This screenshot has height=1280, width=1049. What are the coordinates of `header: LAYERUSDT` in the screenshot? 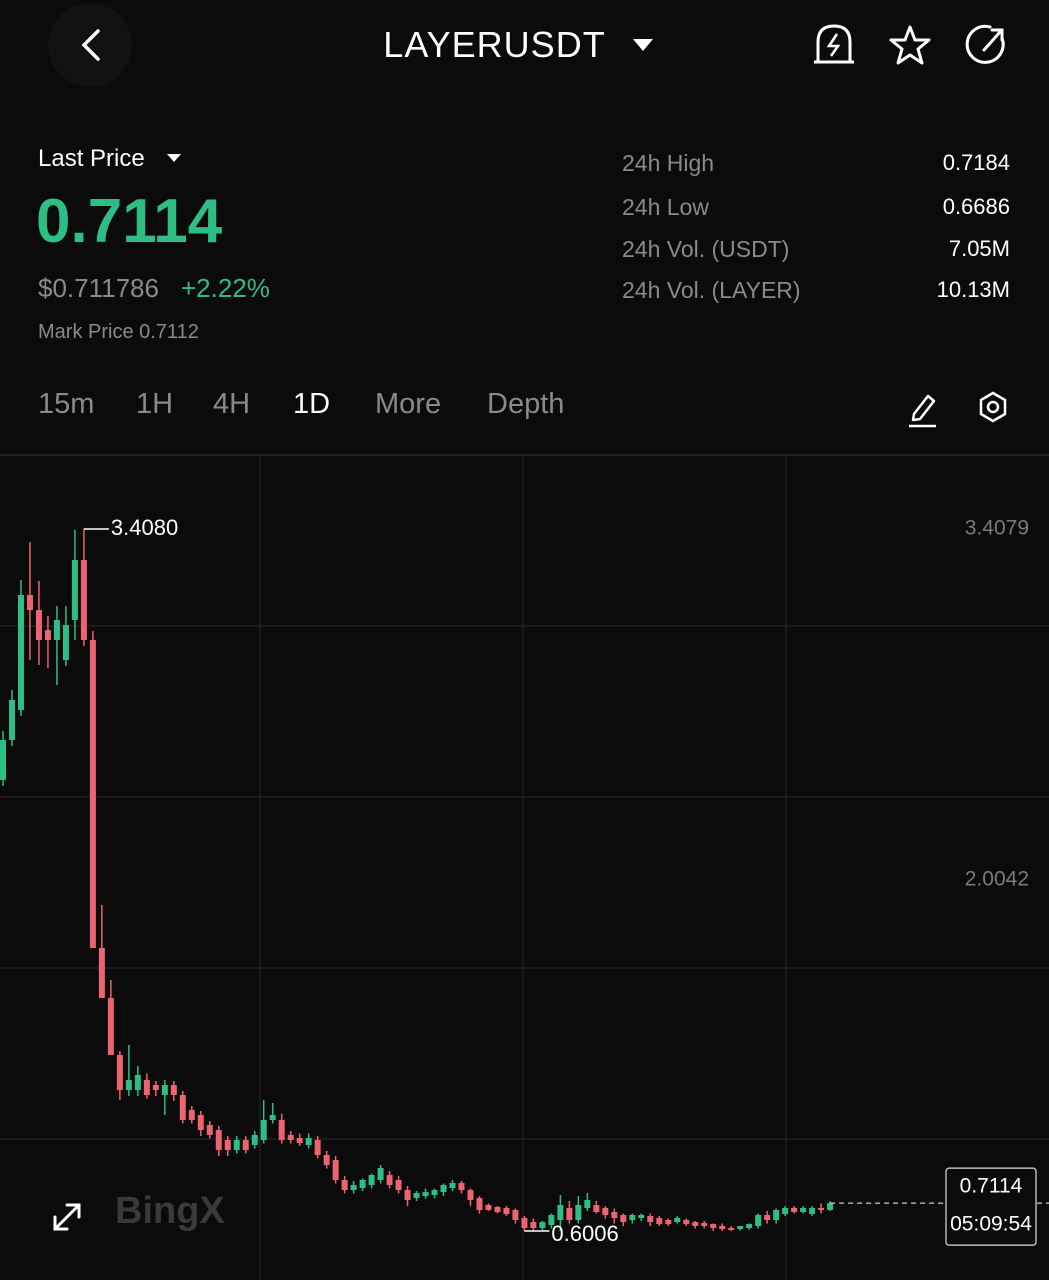 It's located at (524, 45).